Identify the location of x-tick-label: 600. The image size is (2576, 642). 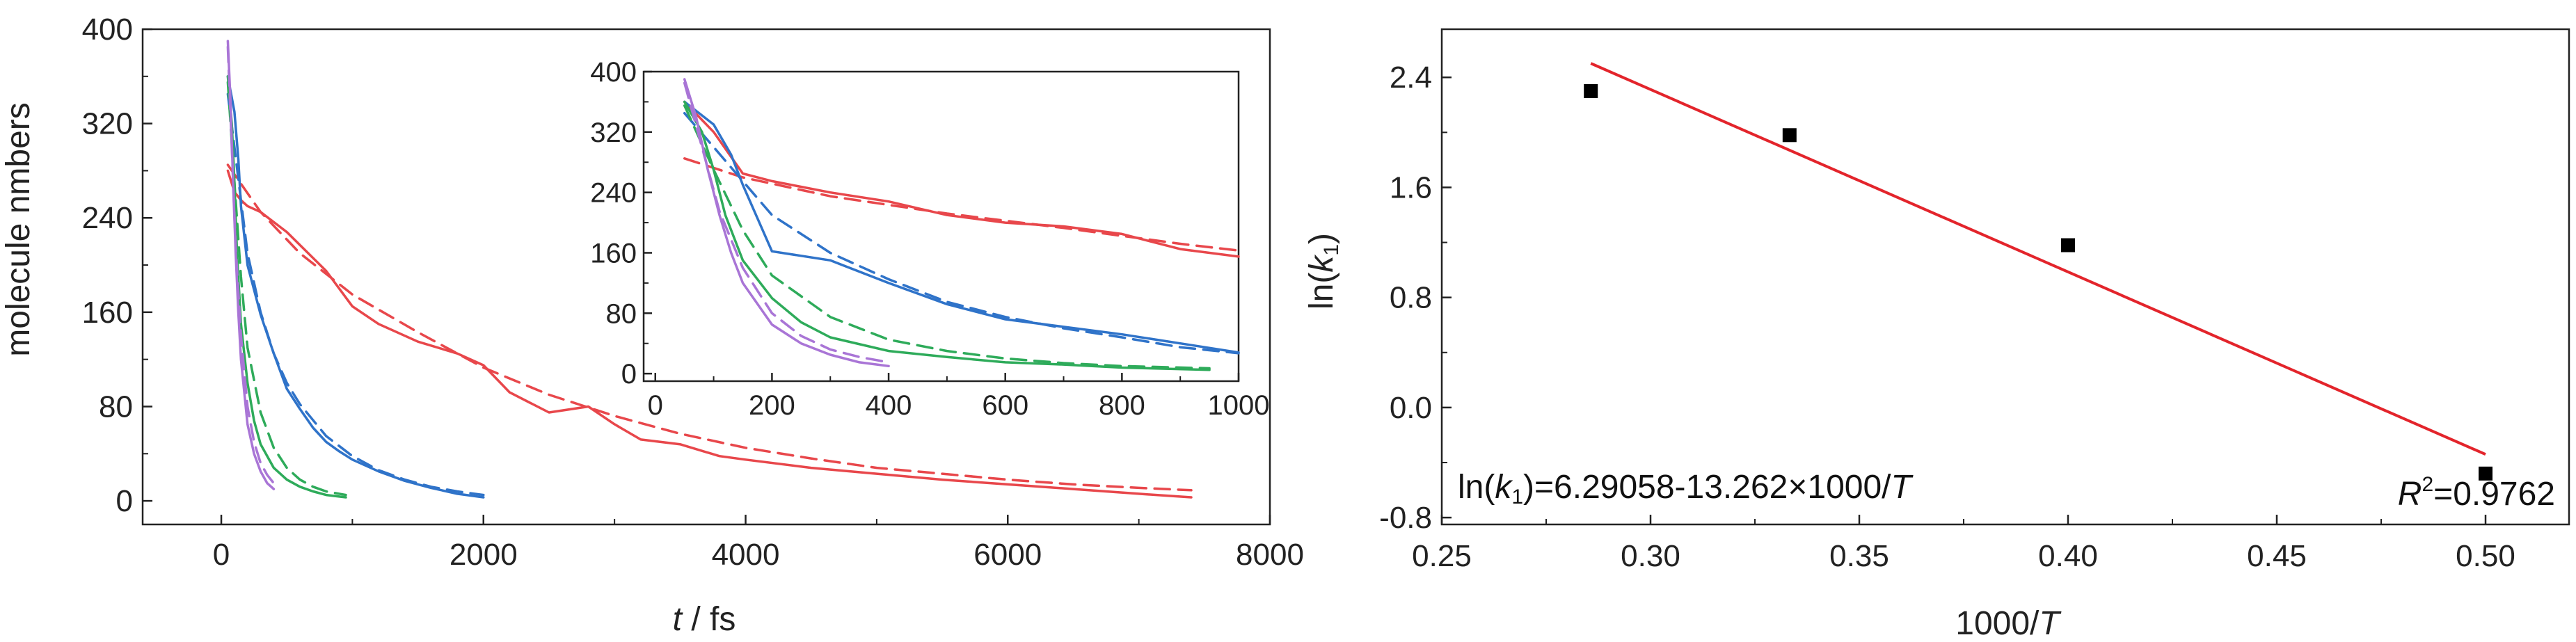
(1005, 405).